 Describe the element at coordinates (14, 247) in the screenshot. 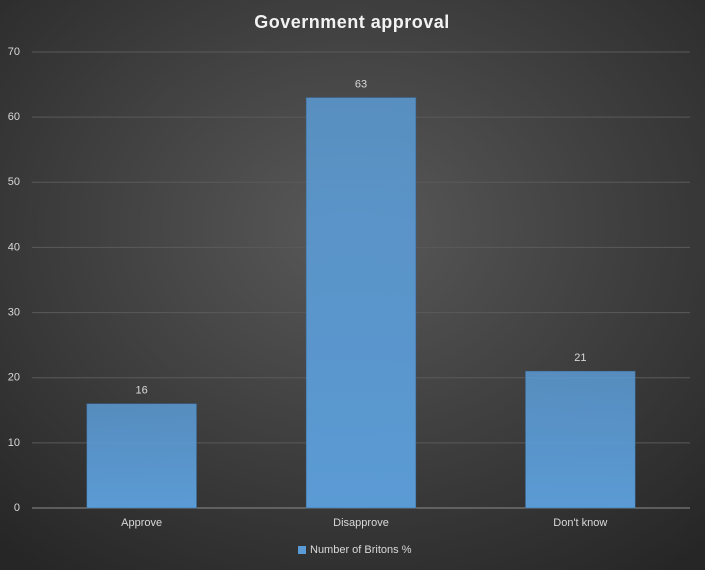

I see `y-tick-label: 40` at that location.